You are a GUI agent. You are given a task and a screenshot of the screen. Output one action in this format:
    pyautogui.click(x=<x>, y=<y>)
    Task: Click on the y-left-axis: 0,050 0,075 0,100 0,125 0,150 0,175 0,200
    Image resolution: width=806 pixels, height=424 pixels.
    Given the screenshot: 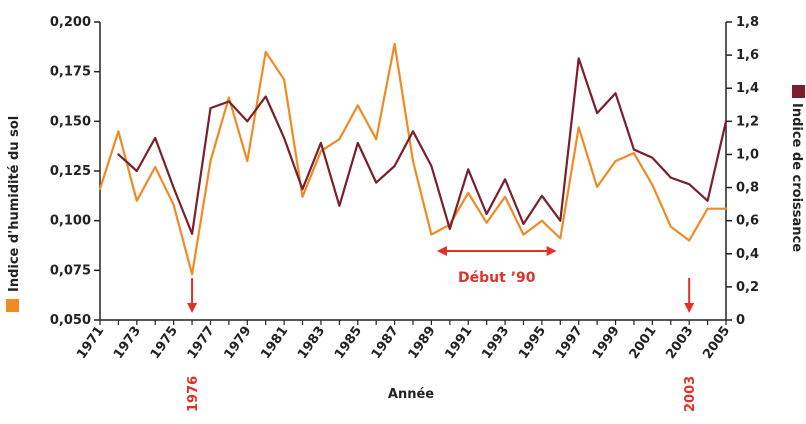 What is the action you would take?
    pyautogui.click(x=75, y=171)
    